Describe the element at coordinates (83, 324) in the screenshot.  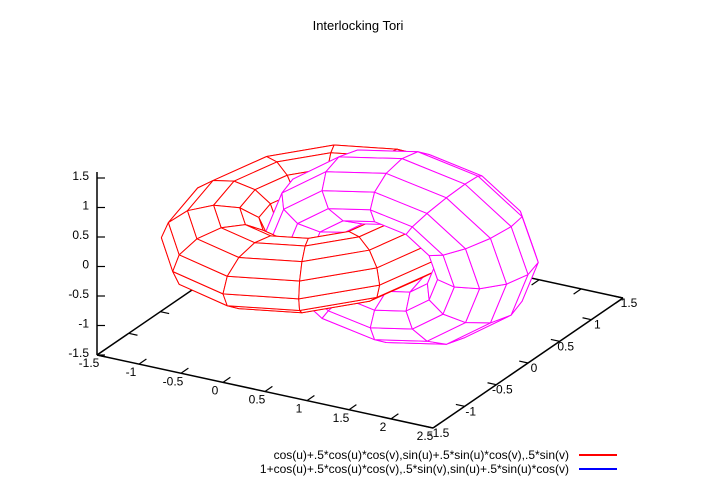
I see `z-tick-label: -1` at that location.